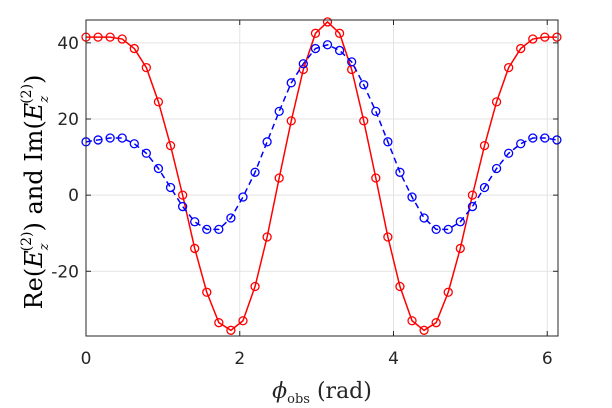 The image size is (612, 408). What do you see at coordinates (65, 158) in the screenshot?
I see `y-tick-labels: -20 0 20 40` at bounding box center [65, 158].